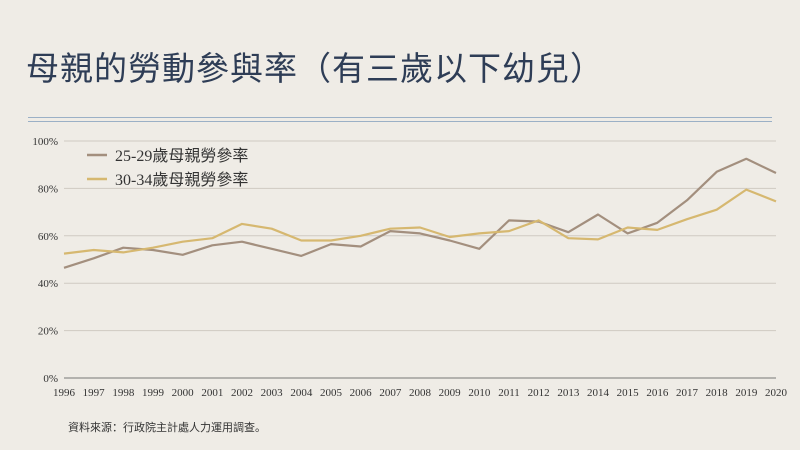 This screenshot has height=450, width=800. Describe the element at coordinates (598, 393) in the screenshot. I see `x-tick-label: 2014` at that location.